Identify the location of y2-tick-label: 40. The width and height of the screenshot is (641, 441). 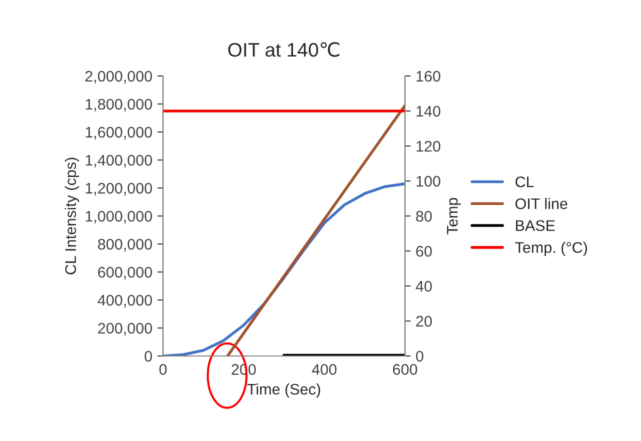
(424, 286).